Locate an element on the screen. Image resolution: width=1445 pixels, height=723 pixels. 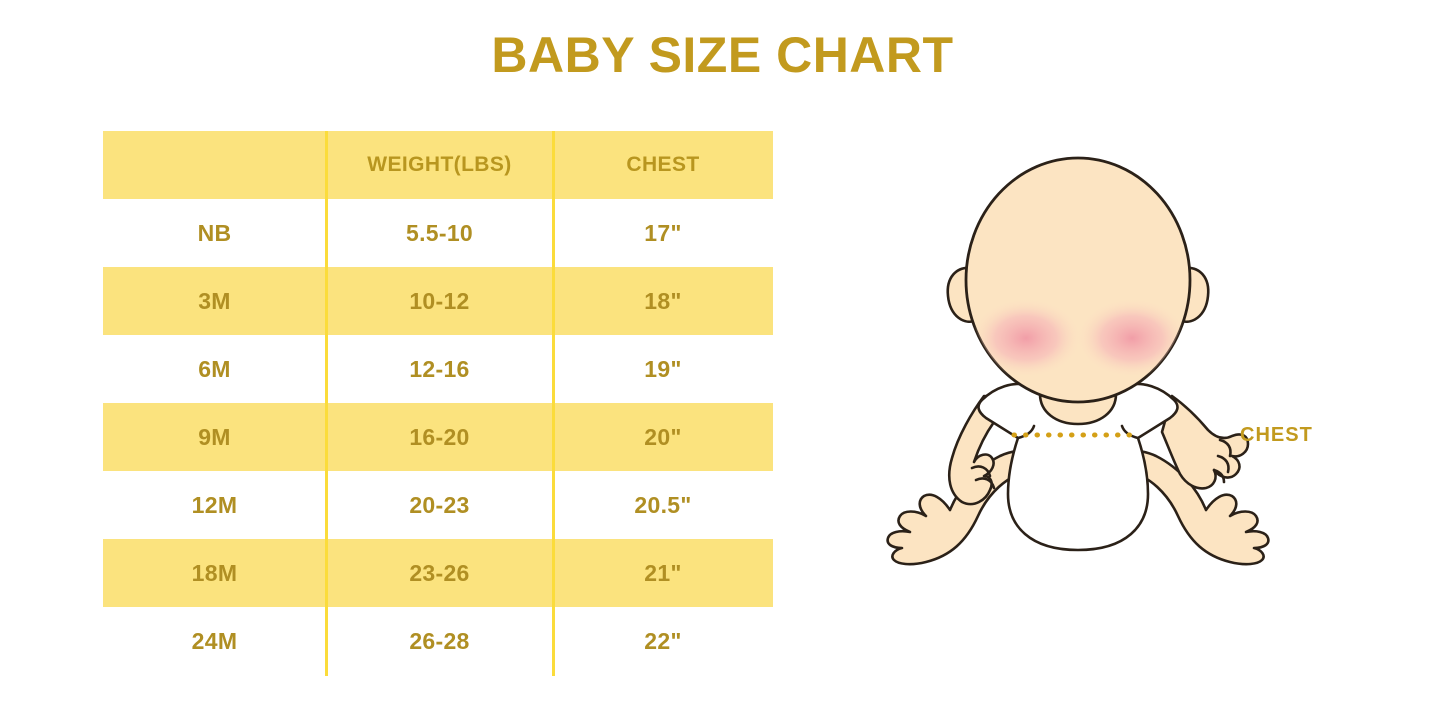
table-row: 12M 20-23 20.5" is located at coordinates (438, 505).